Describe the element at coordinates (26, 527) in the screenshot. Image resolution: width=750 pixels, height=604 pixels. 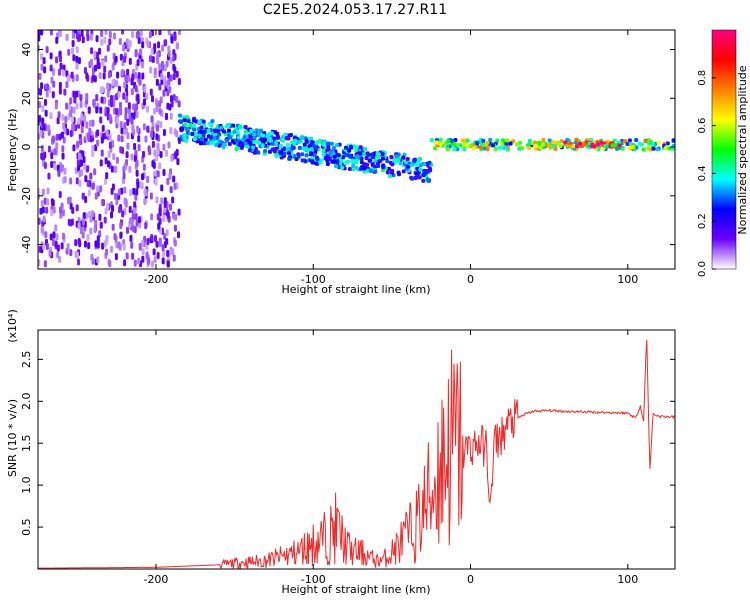
I see `y-tick-label: 0.5` at that location.